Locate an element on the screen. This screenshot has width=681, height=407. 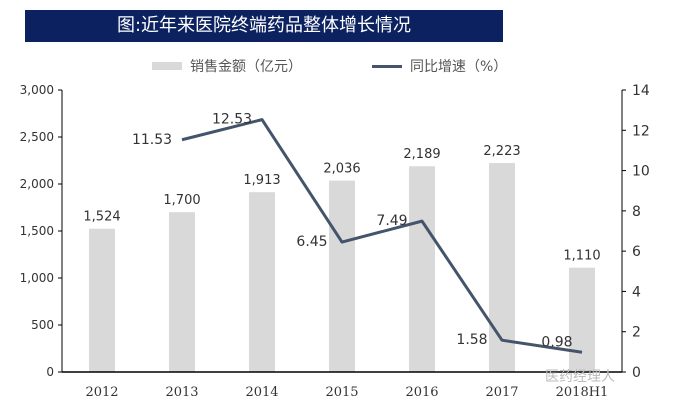
legend-swatch-bar is located at coordinates (167, 66).